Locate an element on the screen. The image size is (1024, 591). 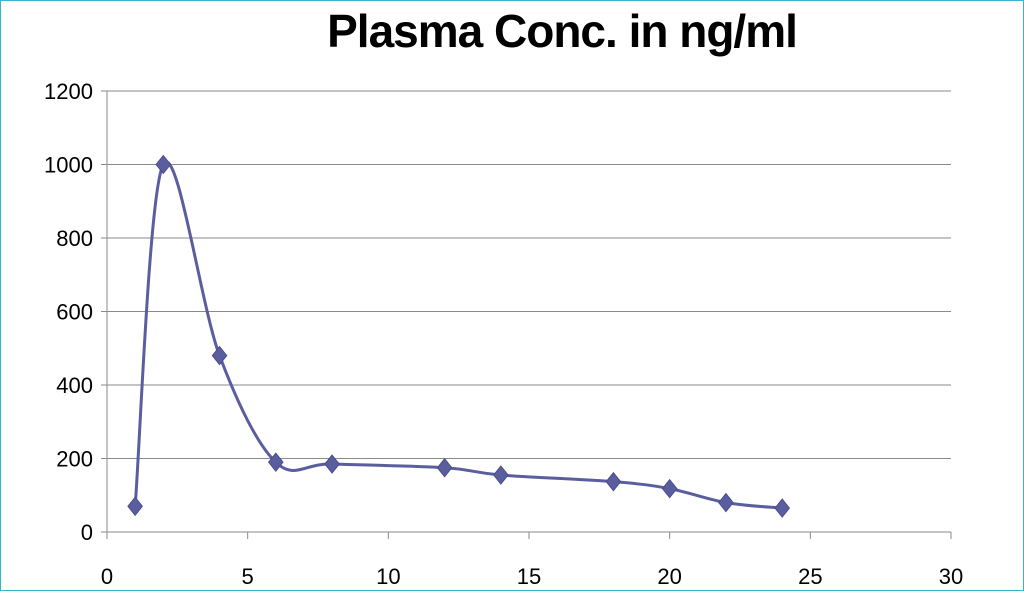
x-tick-label: 5 is located at coordinates (248, 576).